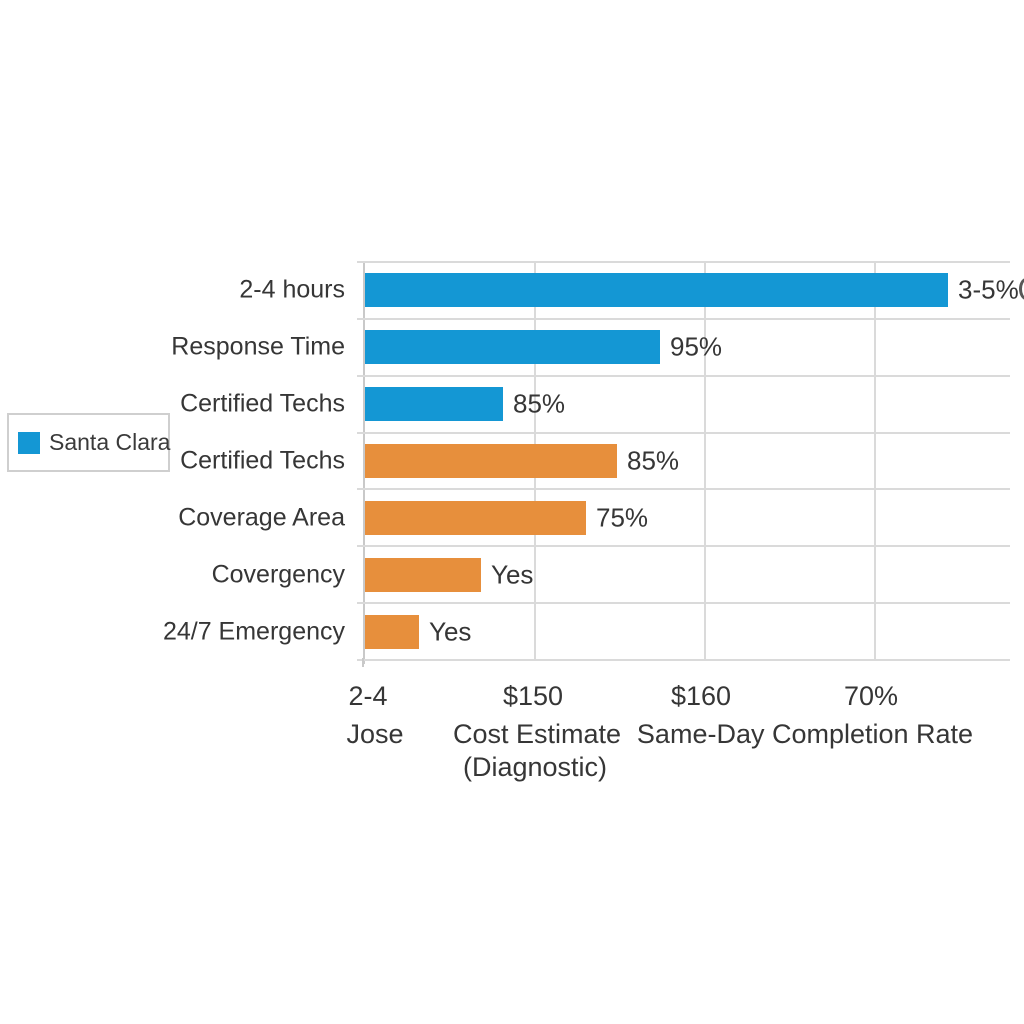 This screenshot has height=1024, width=1024. What do you see at coordinates (253, 631) in the screenshot?
I see `category-label: 24/7 Emergency` at bounding box center [253, 631].